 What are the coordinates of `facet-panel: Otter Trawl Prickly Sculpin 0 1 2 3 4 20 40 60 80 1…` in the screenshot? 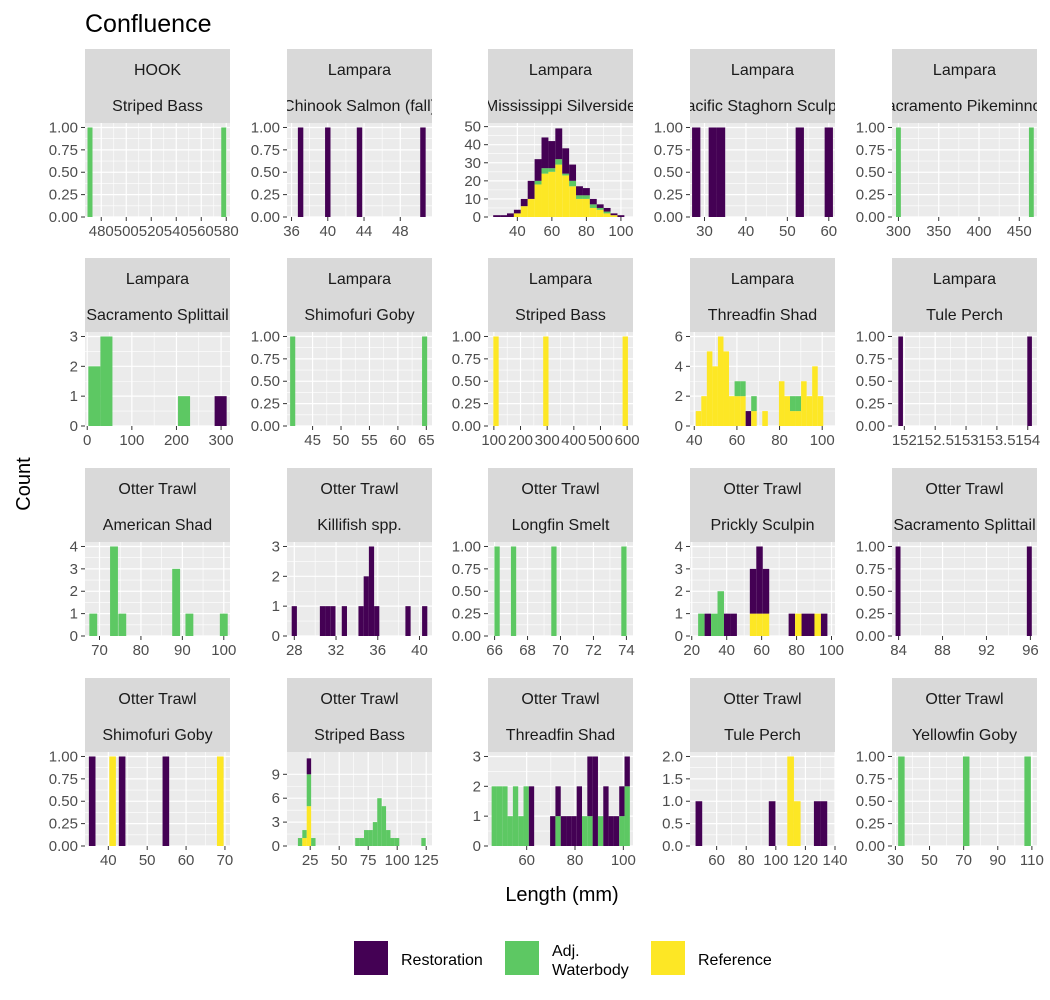 It's located at (759, 563).